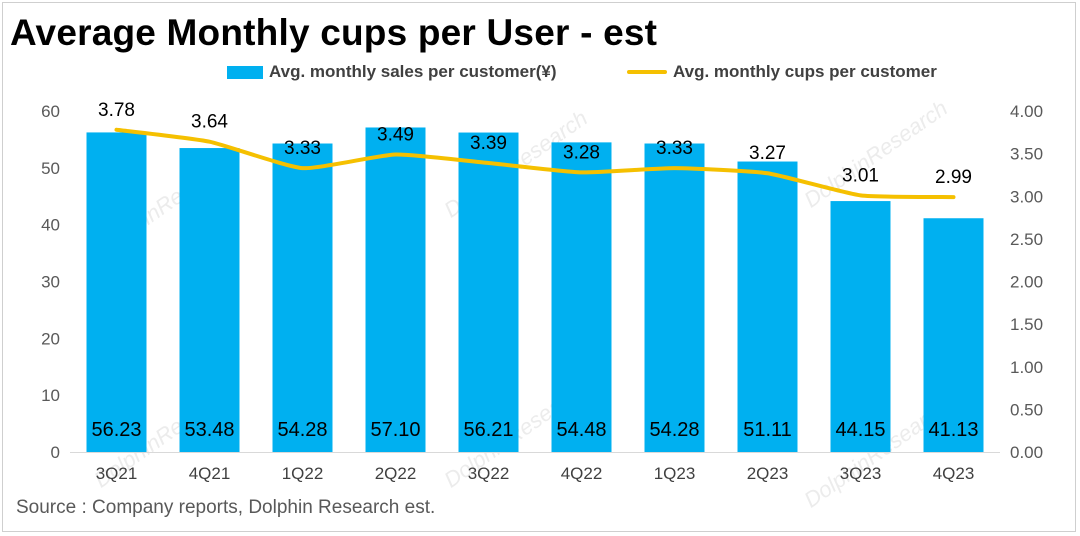 This screenshot has height=536, width=1080. Describe the element at coordinates (860, 175) in the screenshot. I see `line-value-label: 3.01` at that location.